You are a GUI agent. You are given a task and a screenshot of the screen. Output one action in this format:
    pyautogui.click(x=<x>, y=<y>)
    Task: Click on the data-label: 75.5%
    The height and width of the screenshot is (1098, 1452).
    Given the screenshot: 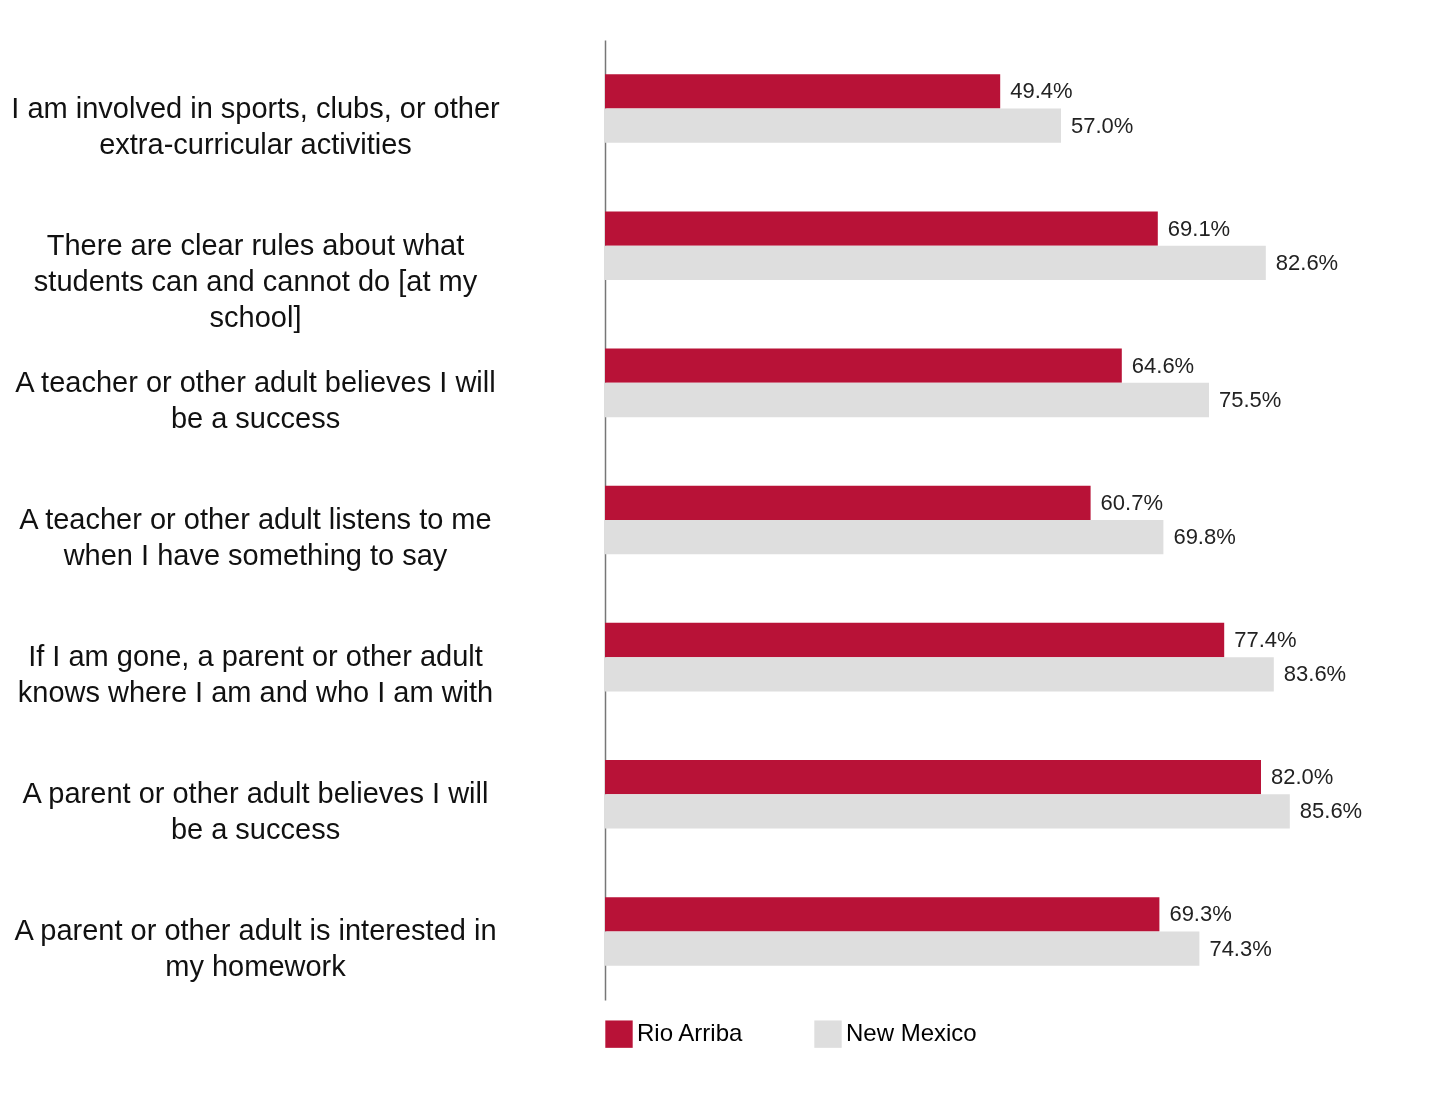 What is the action you would take?
    pyautogui.click(x=1250, y=399)
    